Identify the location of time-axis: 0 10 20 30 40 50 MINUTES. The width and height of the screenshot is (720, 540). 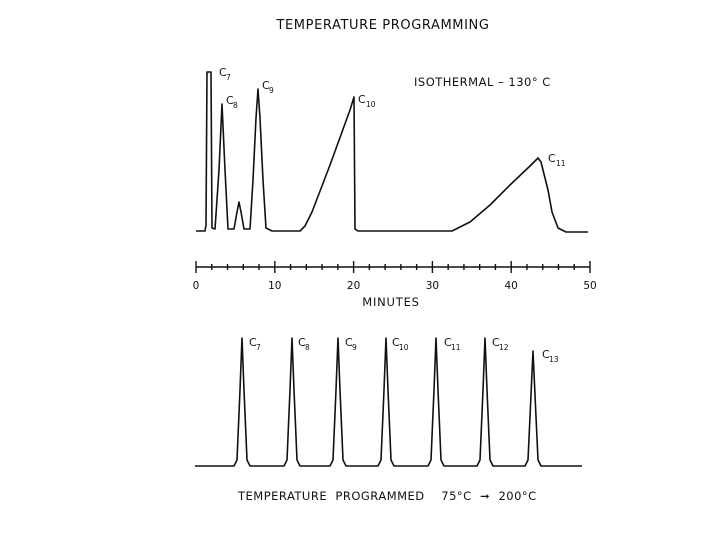
(395, 285).